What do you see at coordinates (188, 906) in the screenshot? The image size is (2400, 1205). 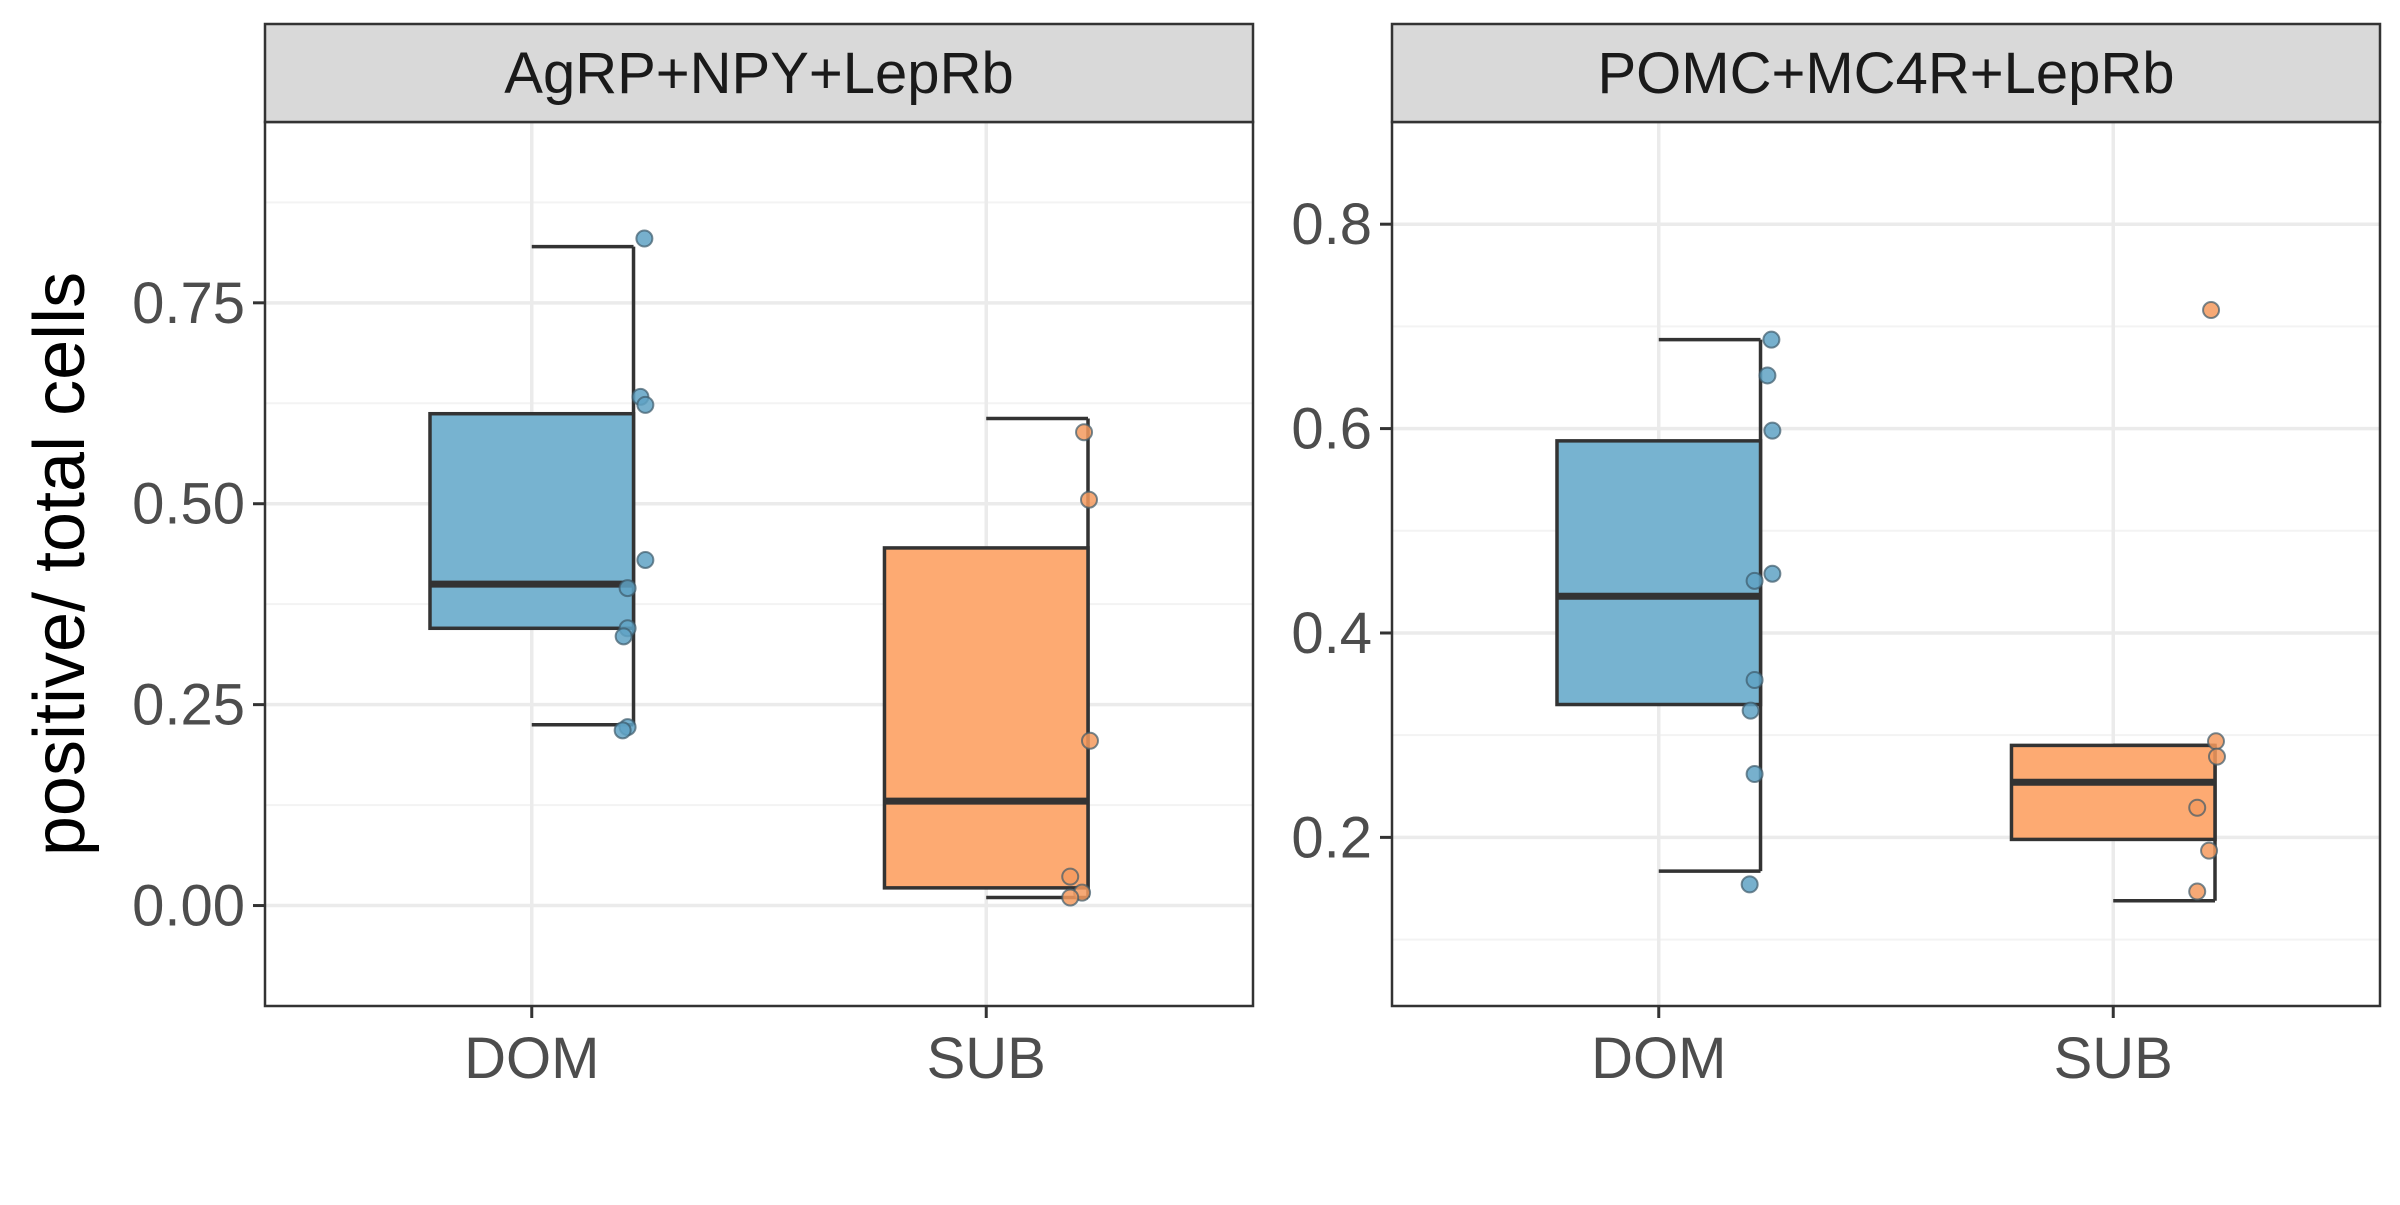 I see `y-tick-label: 0.00` at bounding box center [188, 906].